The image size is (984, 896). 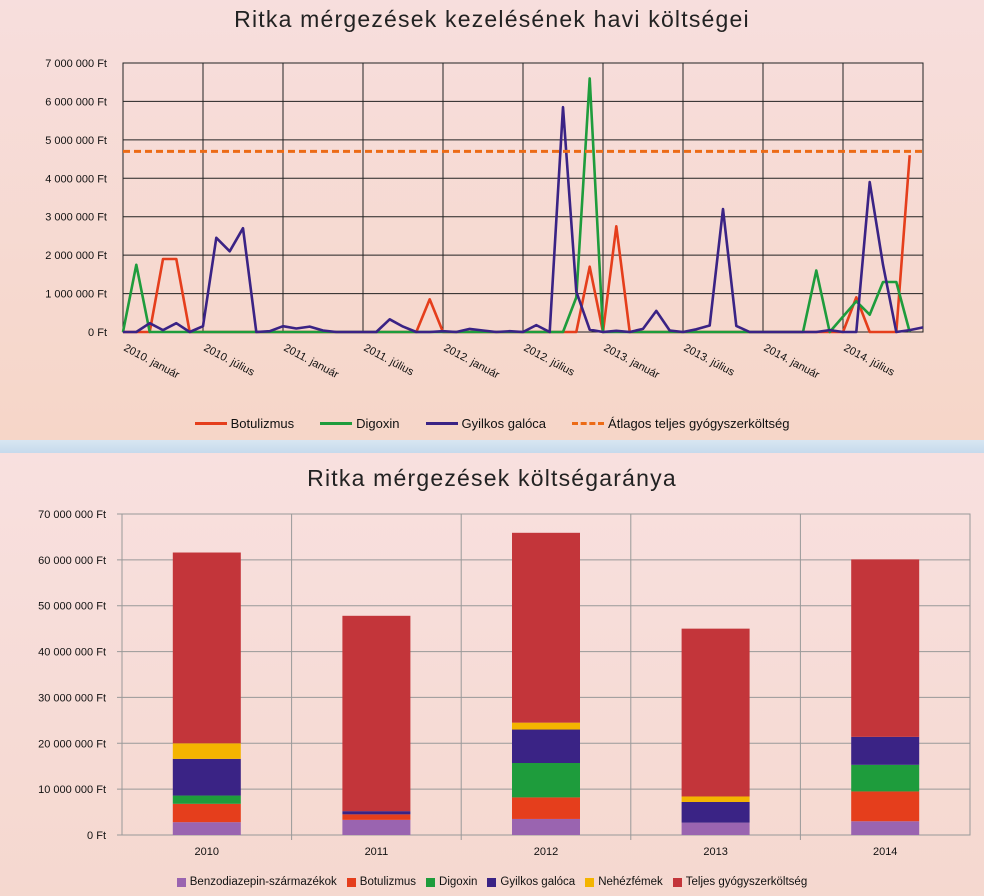 What do you see at coordinates (549, 360) in the screenshot?
I see `x-tick-label: 2012. július` at bounding box center [549, 360].